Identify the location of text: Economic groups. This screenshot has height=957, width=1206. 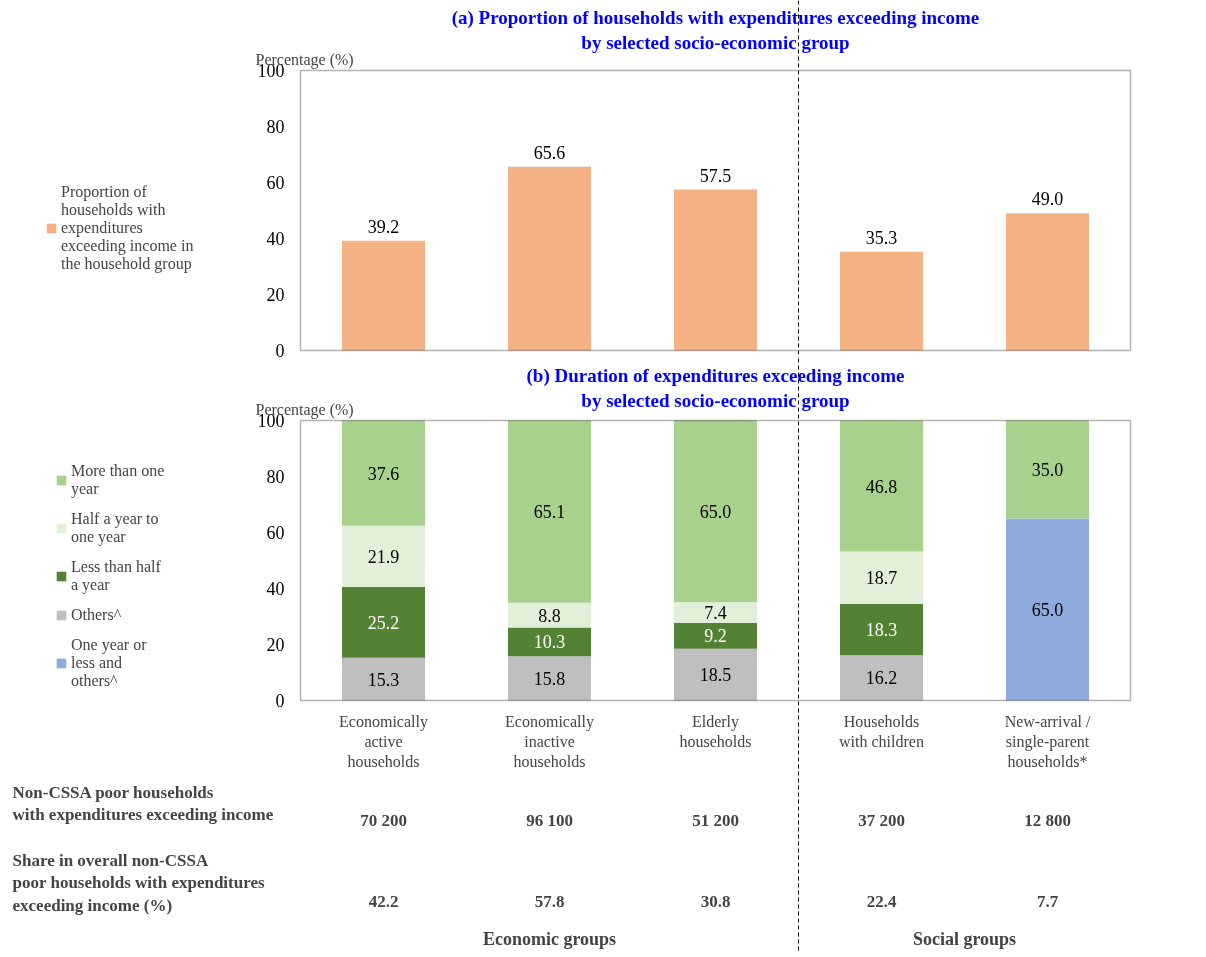
(549, 938).